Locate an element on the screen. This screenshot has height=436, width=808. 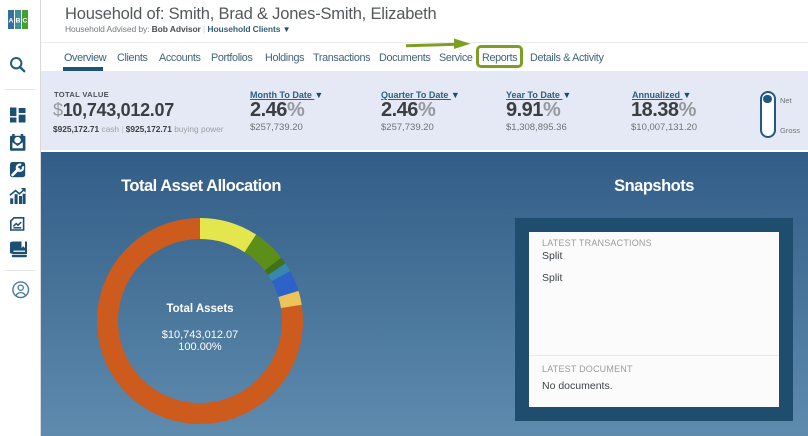
svg-text: A is located at coordinates (11, 21).